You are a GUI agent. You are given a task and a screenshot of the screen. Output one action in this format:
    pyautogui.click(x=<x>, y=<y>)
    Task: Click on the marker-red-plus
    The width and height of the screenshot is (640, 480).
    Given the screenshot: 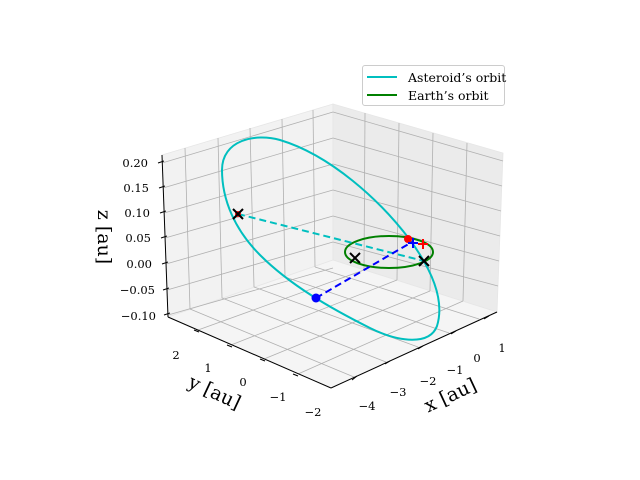 What is the action you would take?
    pyautogui.click(x=423, y=244)
    